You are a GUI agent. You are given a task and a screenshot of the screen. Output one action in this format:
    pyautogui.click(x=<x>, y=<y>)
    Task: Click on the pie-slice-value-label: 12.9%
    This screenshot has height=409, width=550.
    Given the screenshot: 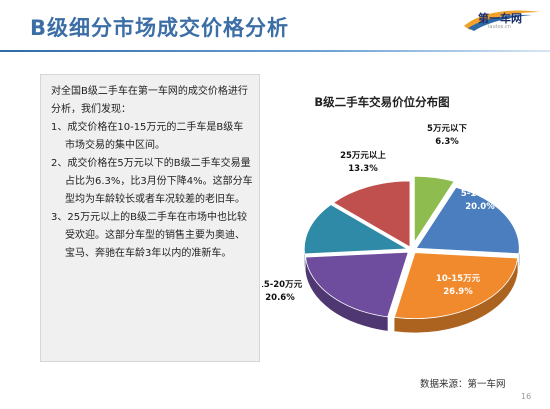 What is the action you would take?
    pyautogui.click(x=312, y=207)
    